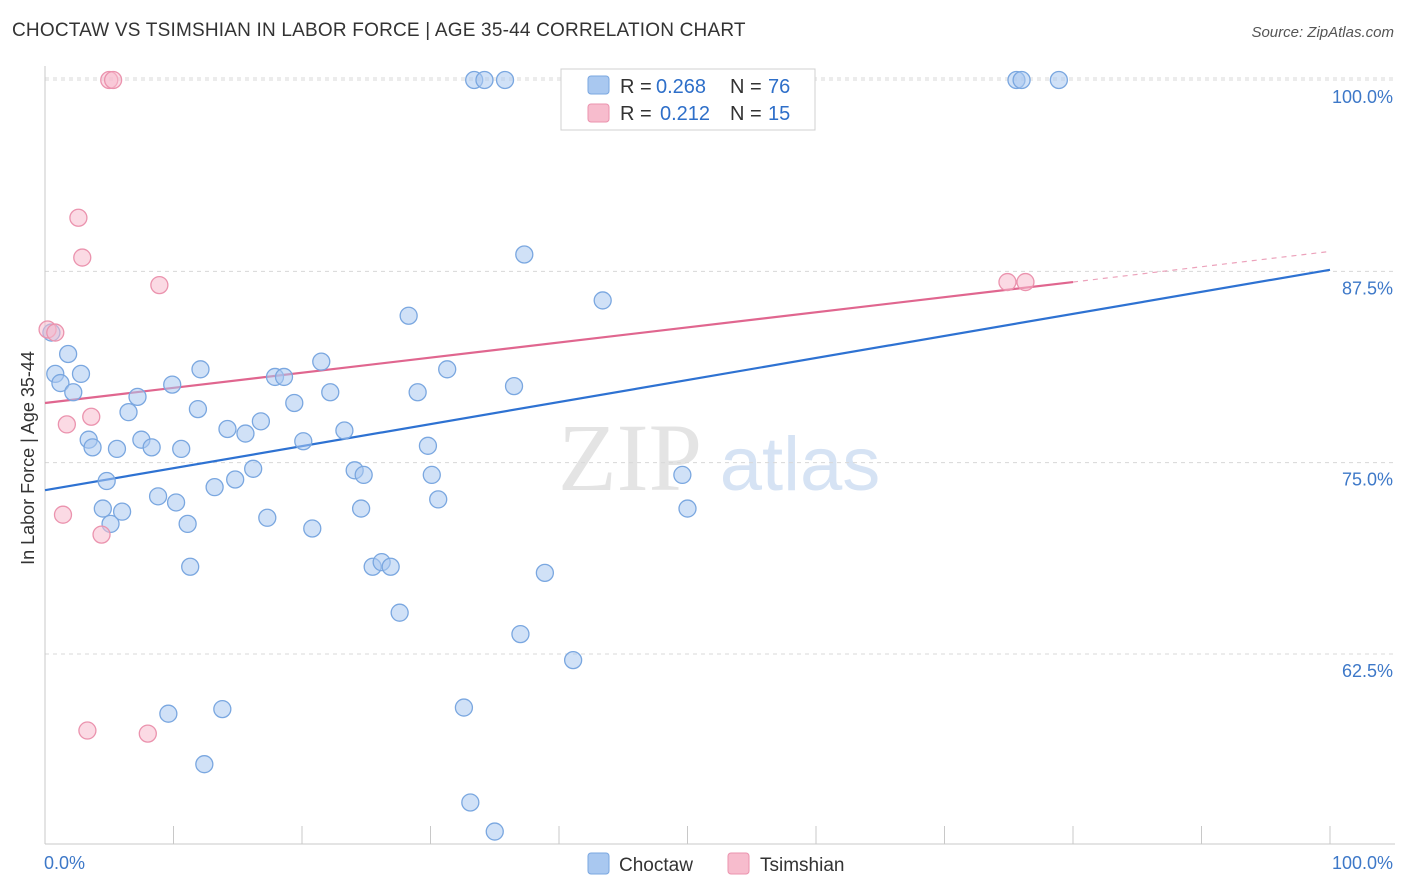 This screenshot has width=1406, height=892. What do you see at coordinates (746, 114) in the screenshot?
I see `legend-n-label-tsimshian: N =` at bounding box center [746, 114].